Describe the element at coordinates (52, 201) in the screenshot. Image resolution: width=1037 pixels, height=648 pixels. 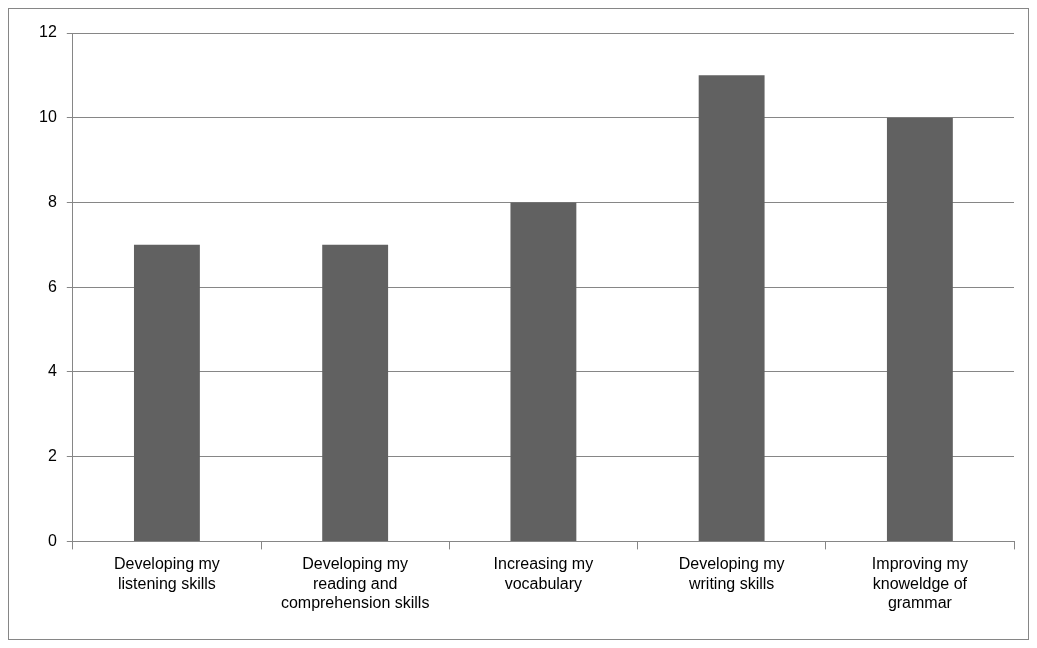
I see `y-tick-label: 8` at that location.